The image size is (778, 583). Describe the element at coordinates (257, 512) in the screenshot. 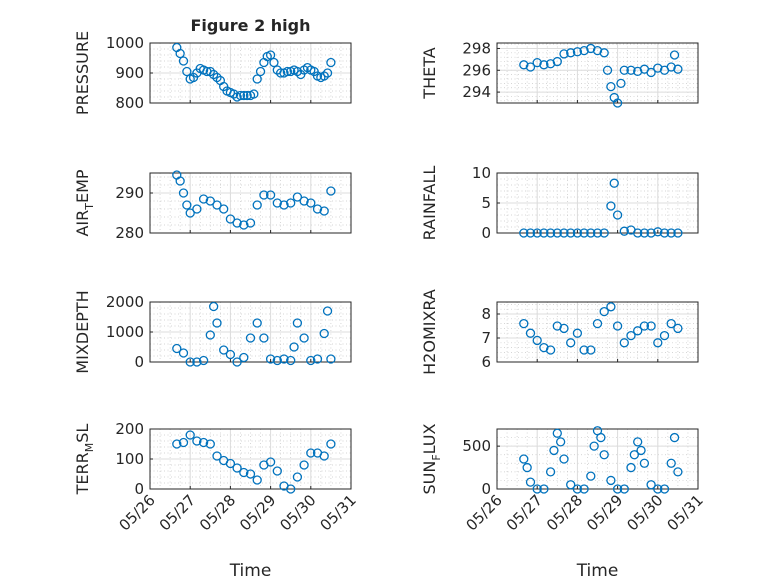

I see `x-tick-label: 05/29` at that location.